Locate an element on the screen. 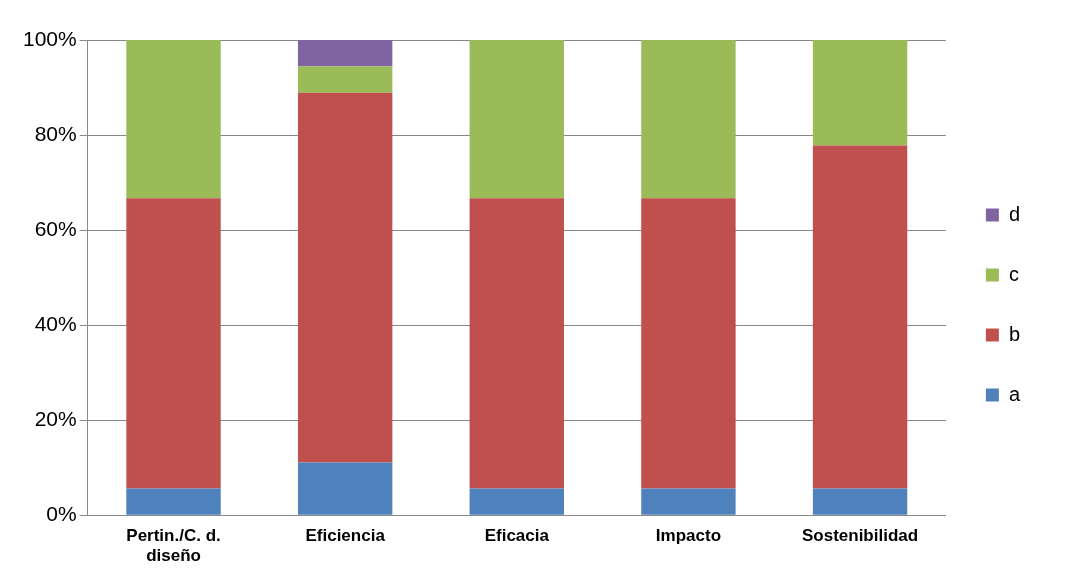 This screenshot has width=1075, height=586. y-tick-label: 0% is located at coordinates (61, 513).